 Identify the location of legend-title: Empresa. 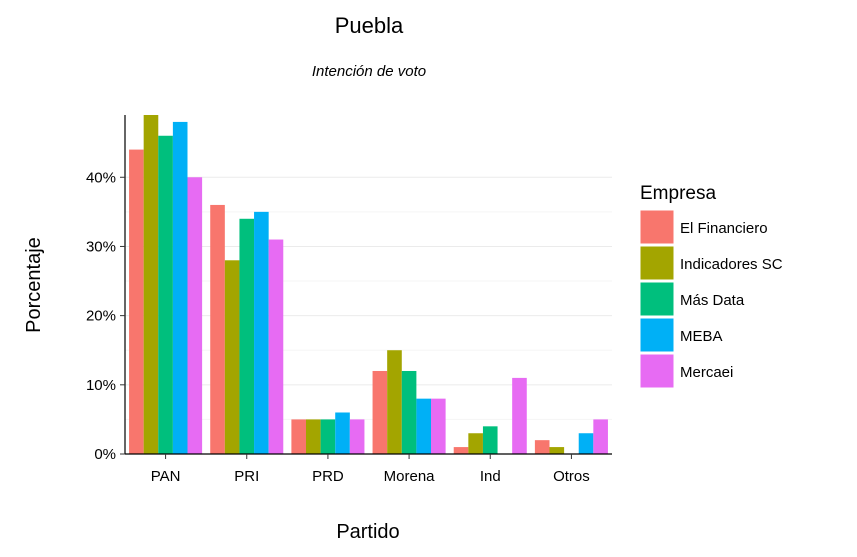
(678, 193).